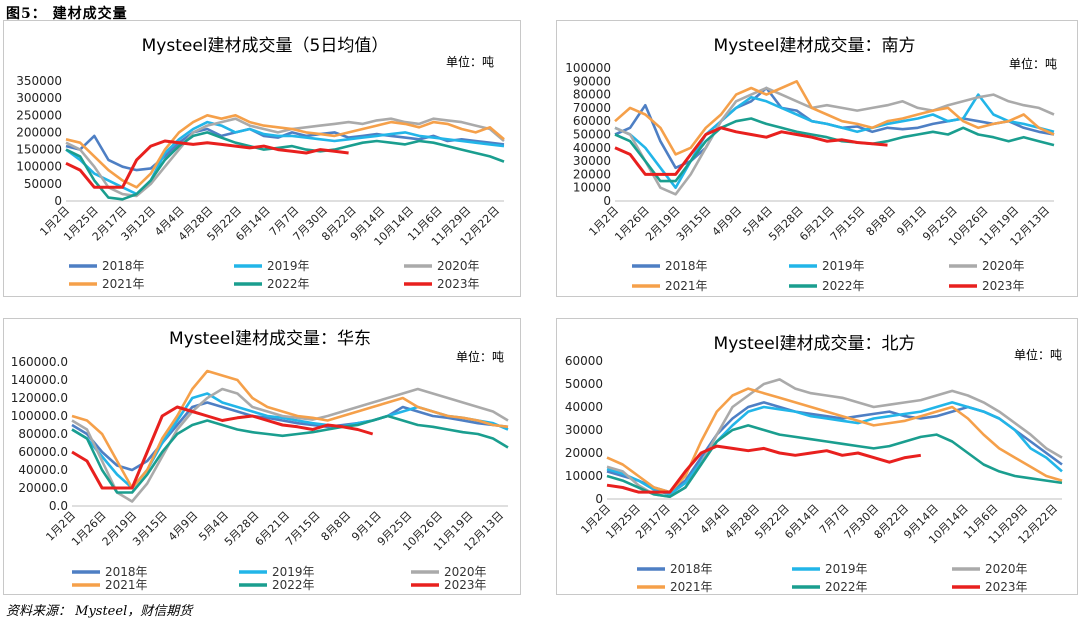 The height and width of the screenshot is (622, 1080). What do you see at coordinates (592, 108) in the screenshot?
I see `y-tick-label: 70000` at bounding box center [592, 108].